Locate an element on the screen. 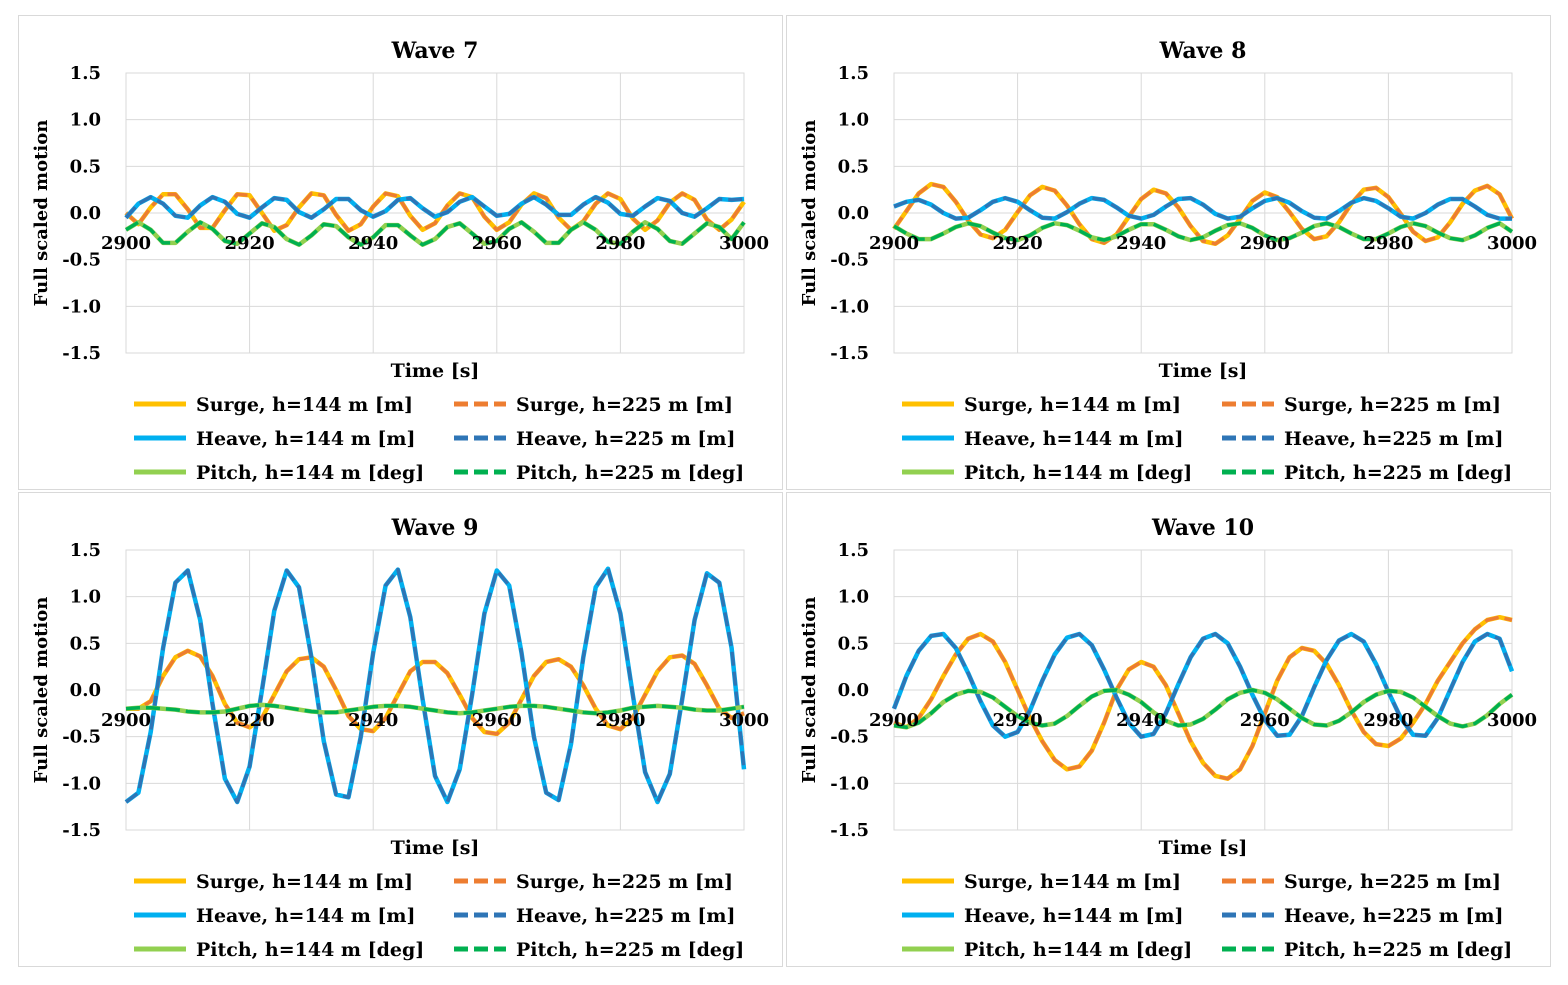 The height and width of the screenshot is (985, 1568). chart-title: Wave 9 is located at coordinates (435, 528).